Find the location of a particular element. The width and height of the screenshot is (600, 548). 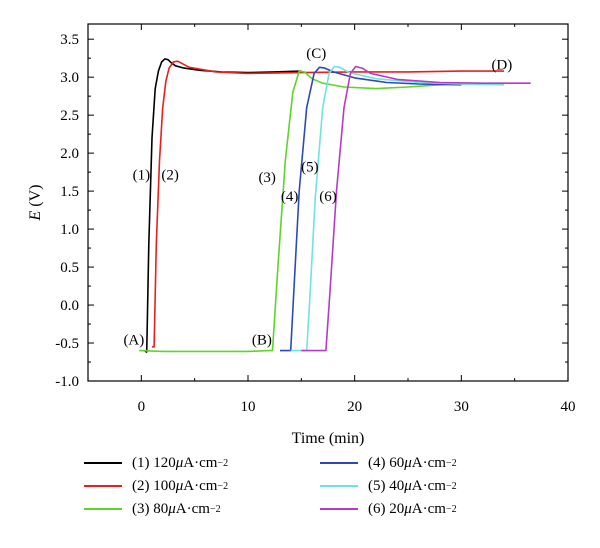

legend-label: (3) 80 is located at coordinates (150, 508).